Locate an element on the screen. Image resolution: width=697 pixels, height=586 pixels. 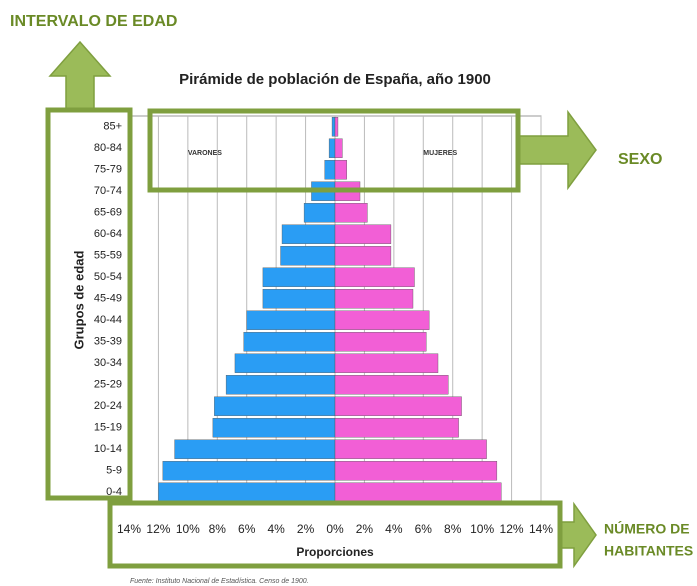
y-tick-label: 60-64 is located at coordinates (108, 234).